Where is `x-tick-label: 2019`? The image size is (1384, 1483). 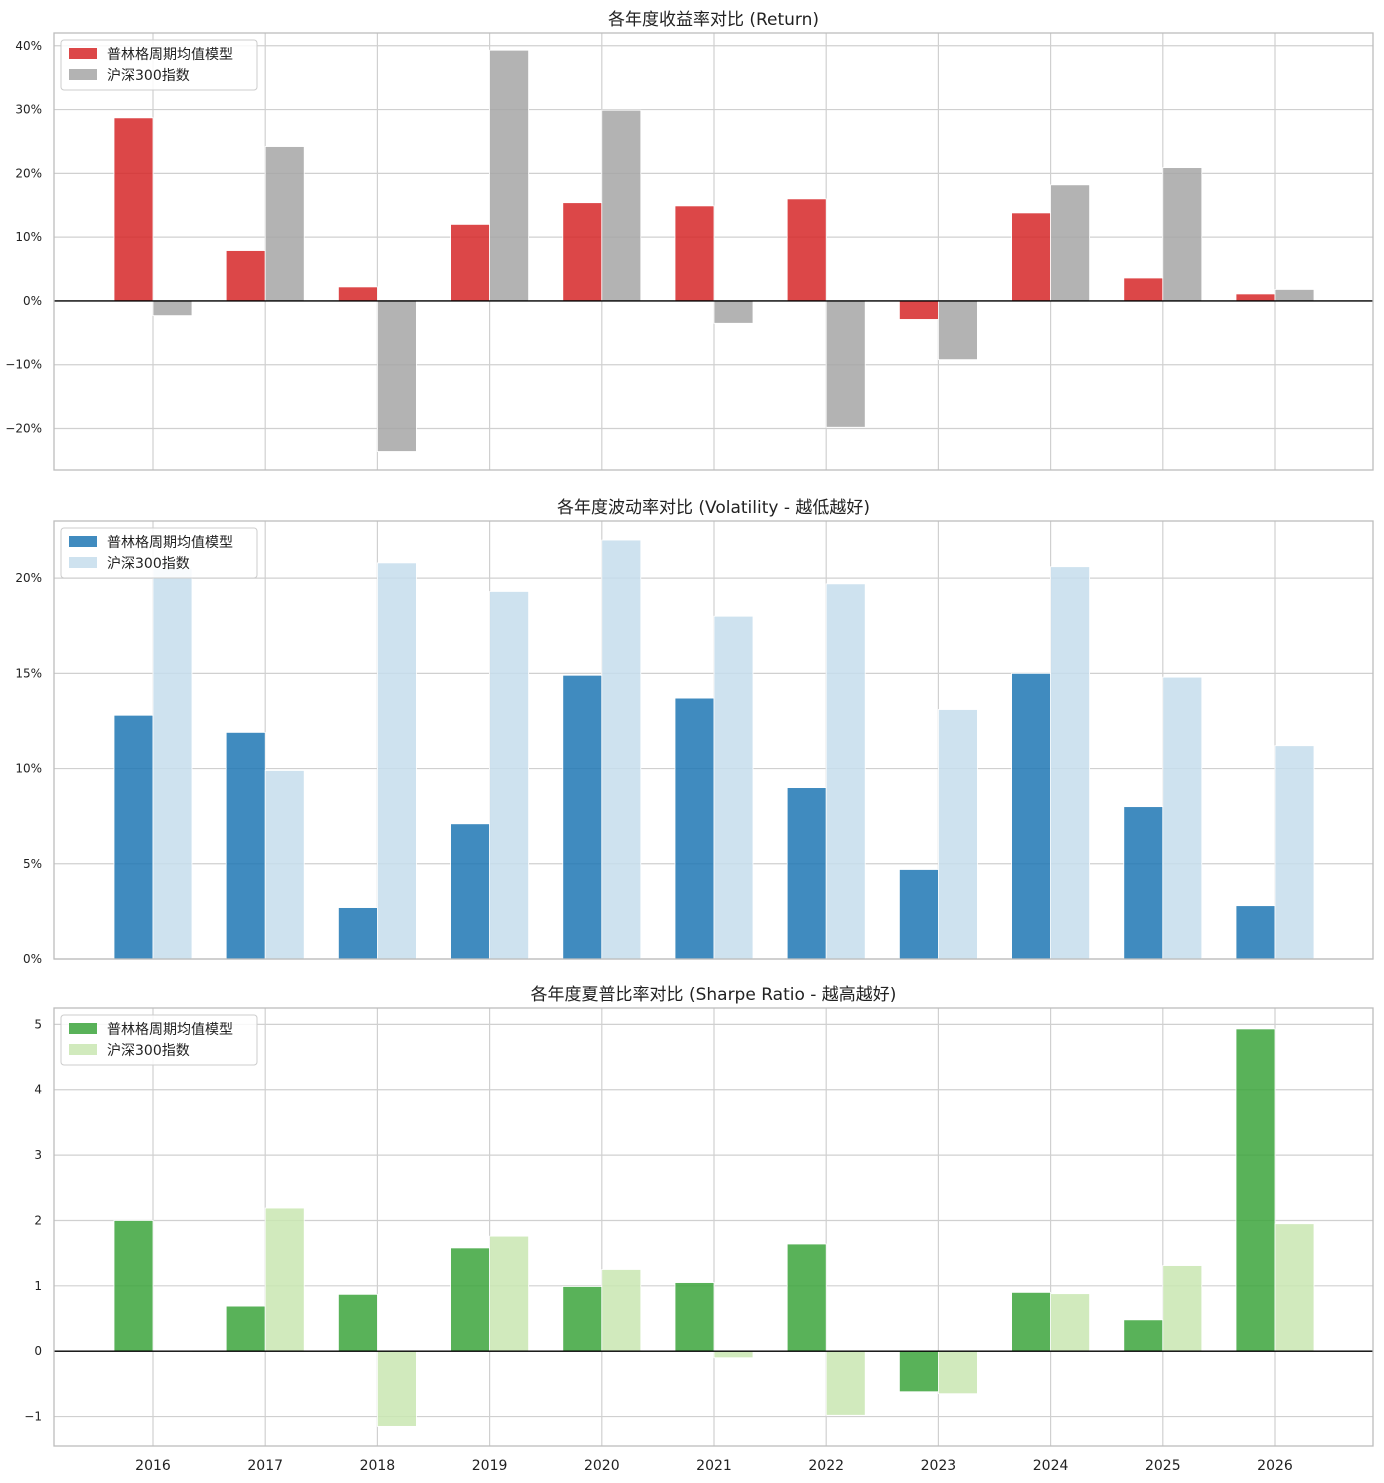 x-tick-label: 2019 is located at coordinates (490, 1466).